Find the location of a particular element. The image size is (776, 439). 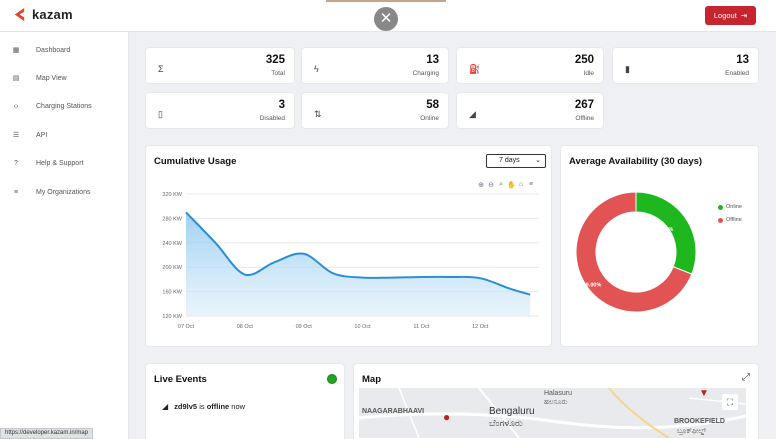

y-tick-label: 120 KW is located at coordinates (172, 317).